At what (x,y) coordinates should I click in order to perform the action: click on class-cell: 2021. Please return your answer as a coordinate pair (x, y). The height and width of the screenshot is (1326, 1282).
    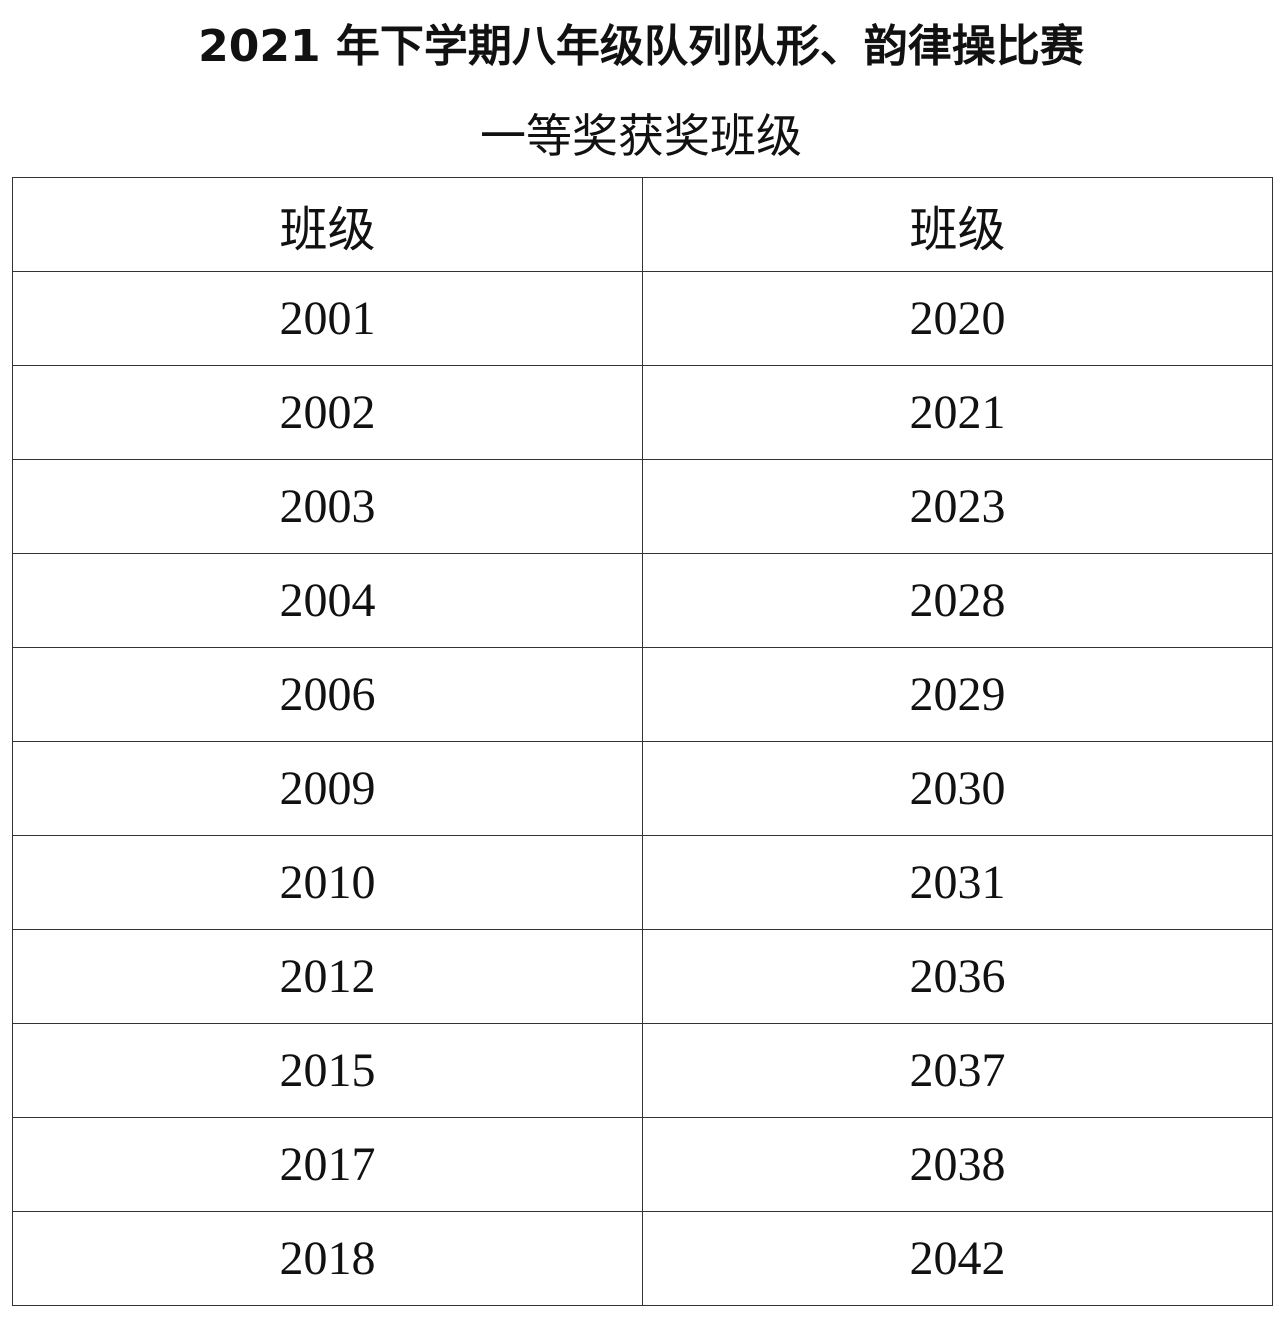
    Looking at the image, I should click on (957, 412).